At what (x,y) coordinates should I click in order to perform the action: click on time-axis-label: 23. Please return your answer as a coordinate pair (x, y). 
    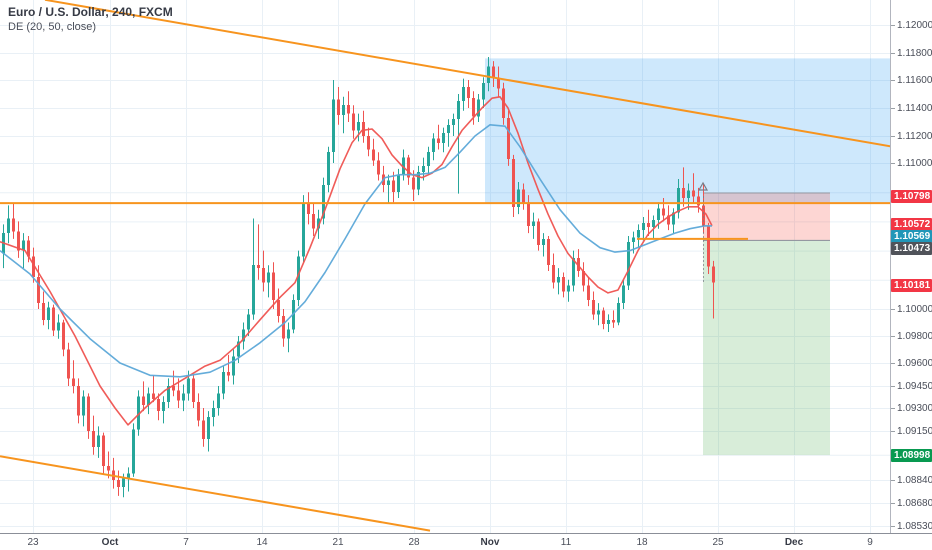
    Looking at the image, I should click on (33, 542).